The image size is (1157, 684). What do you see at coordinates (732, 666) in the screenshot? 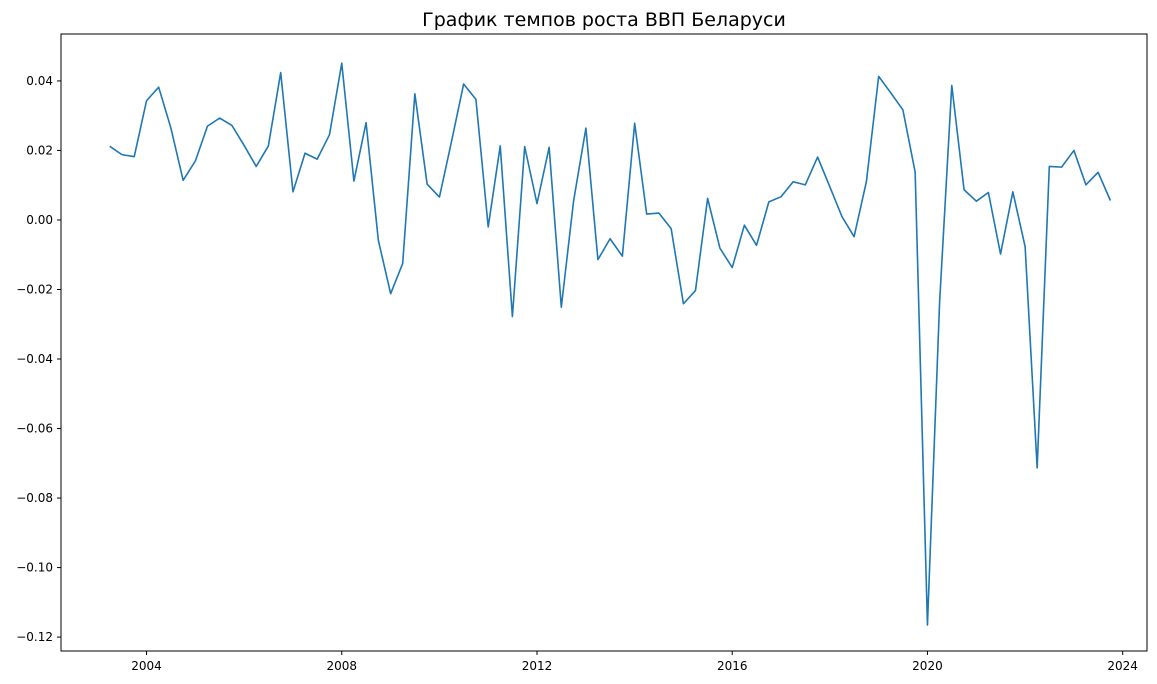
I see `x-tick-label: 2016` at bounding box center [732, 666].